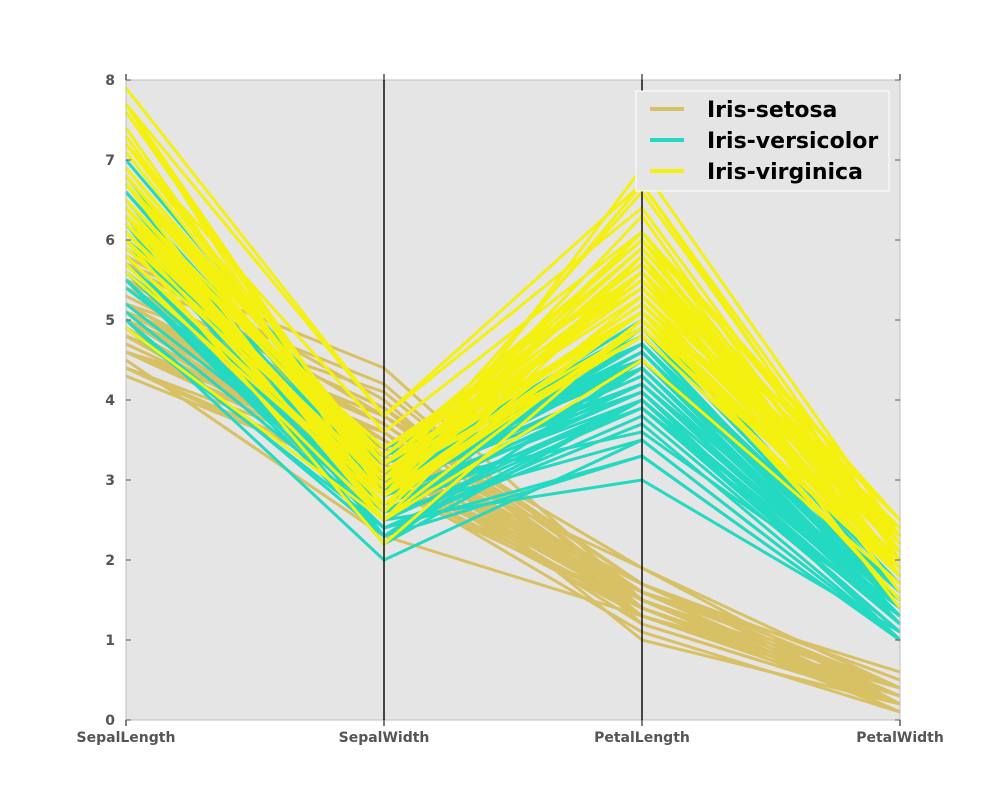 This screenshot has width=1000, height=800. I want to click on axis-label-sepallength: SepalLength, so click(126, 738).